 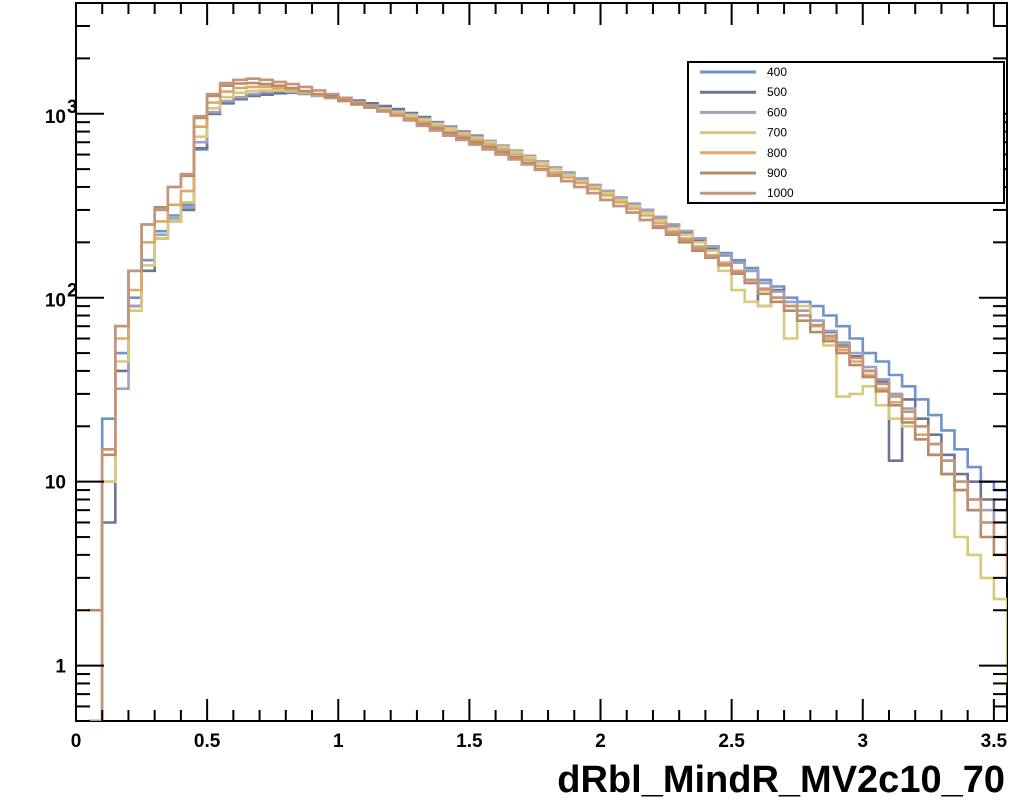 I want to click on x-tick-label: 0.5, so click(x=207, y=741).